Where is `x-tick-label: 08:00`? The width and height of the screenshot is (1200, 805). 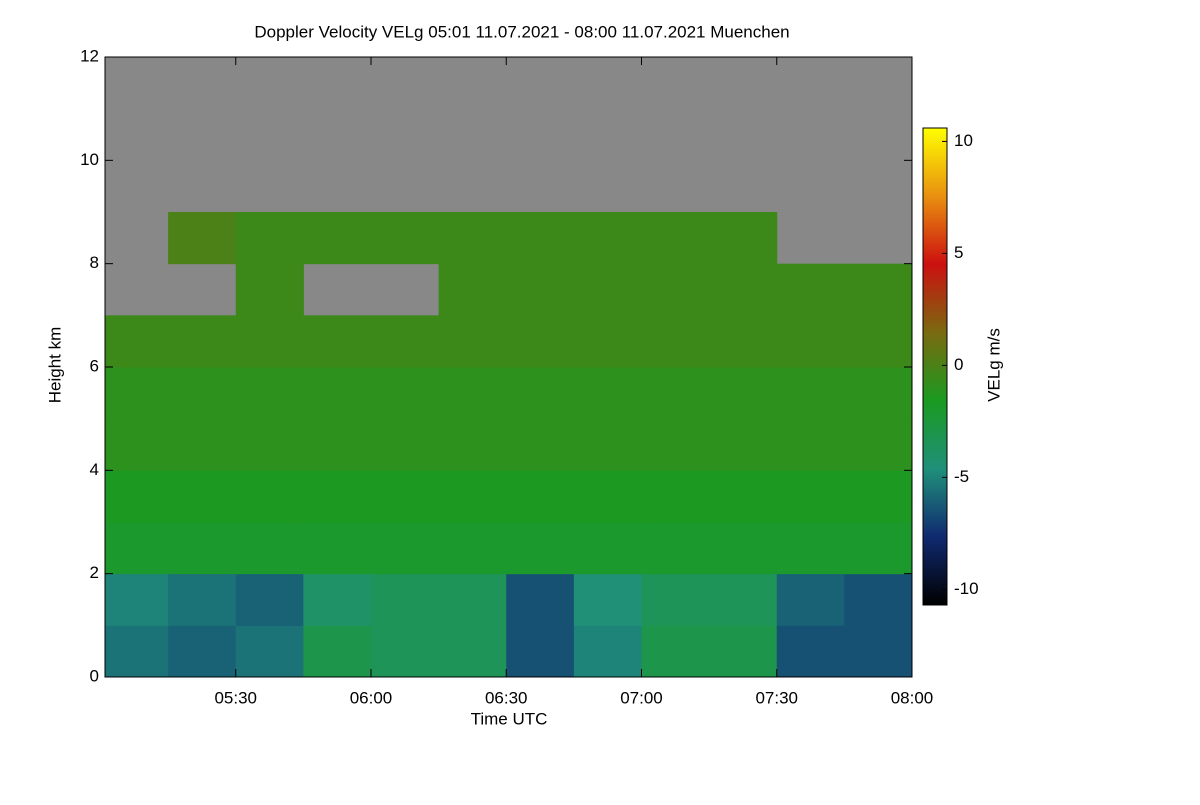 x-tick-label: 08:00 is located at coordinates (912, 697).